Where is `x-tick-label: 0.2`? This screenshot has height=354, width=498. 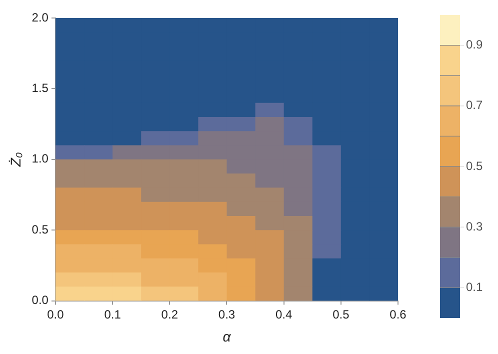
x-tick-label: 0.2 is located at coordinates (169, 314).